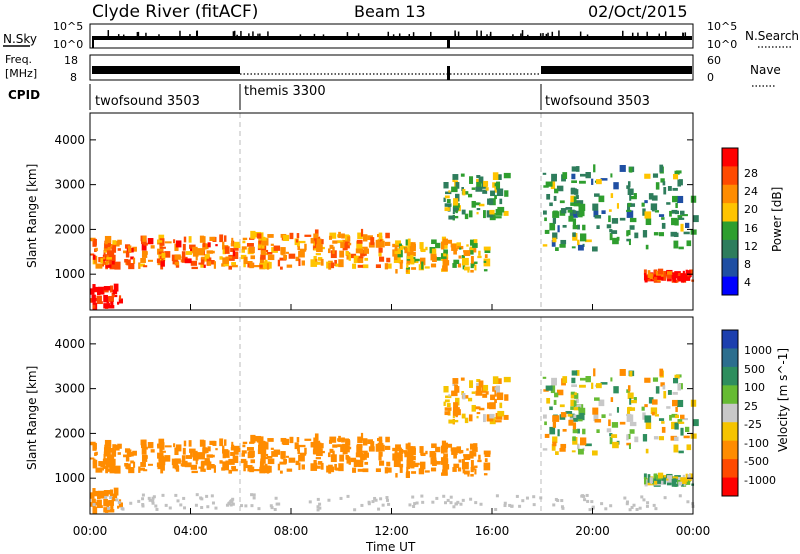 The width and height of the screenshot is (800, 554). What do you see at coordinates (730, 450) in the screenshot?
I see `velocity-colorbar-swatch` at bounding box center [730, 450].